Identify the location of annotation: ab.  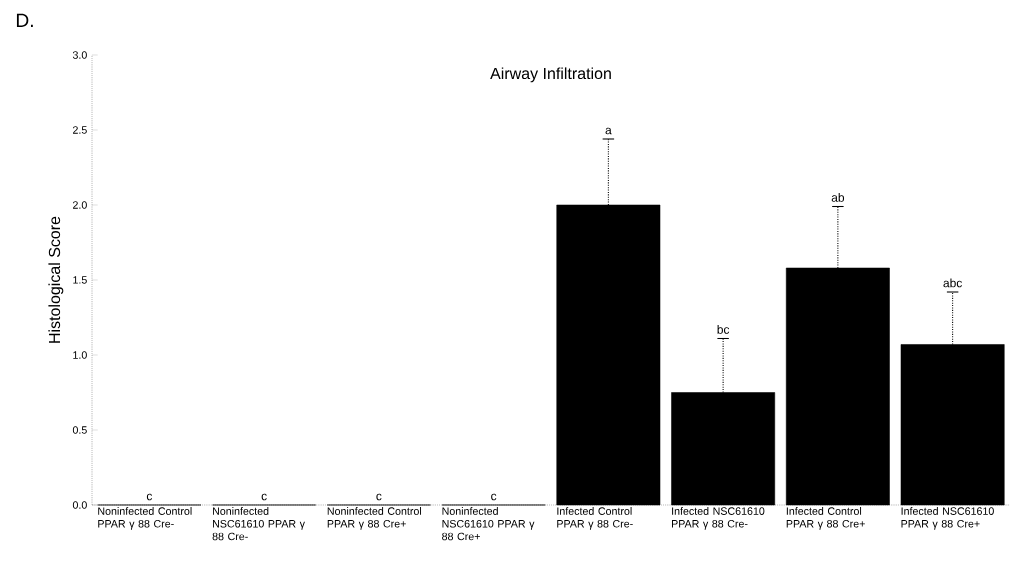
(838, 197).